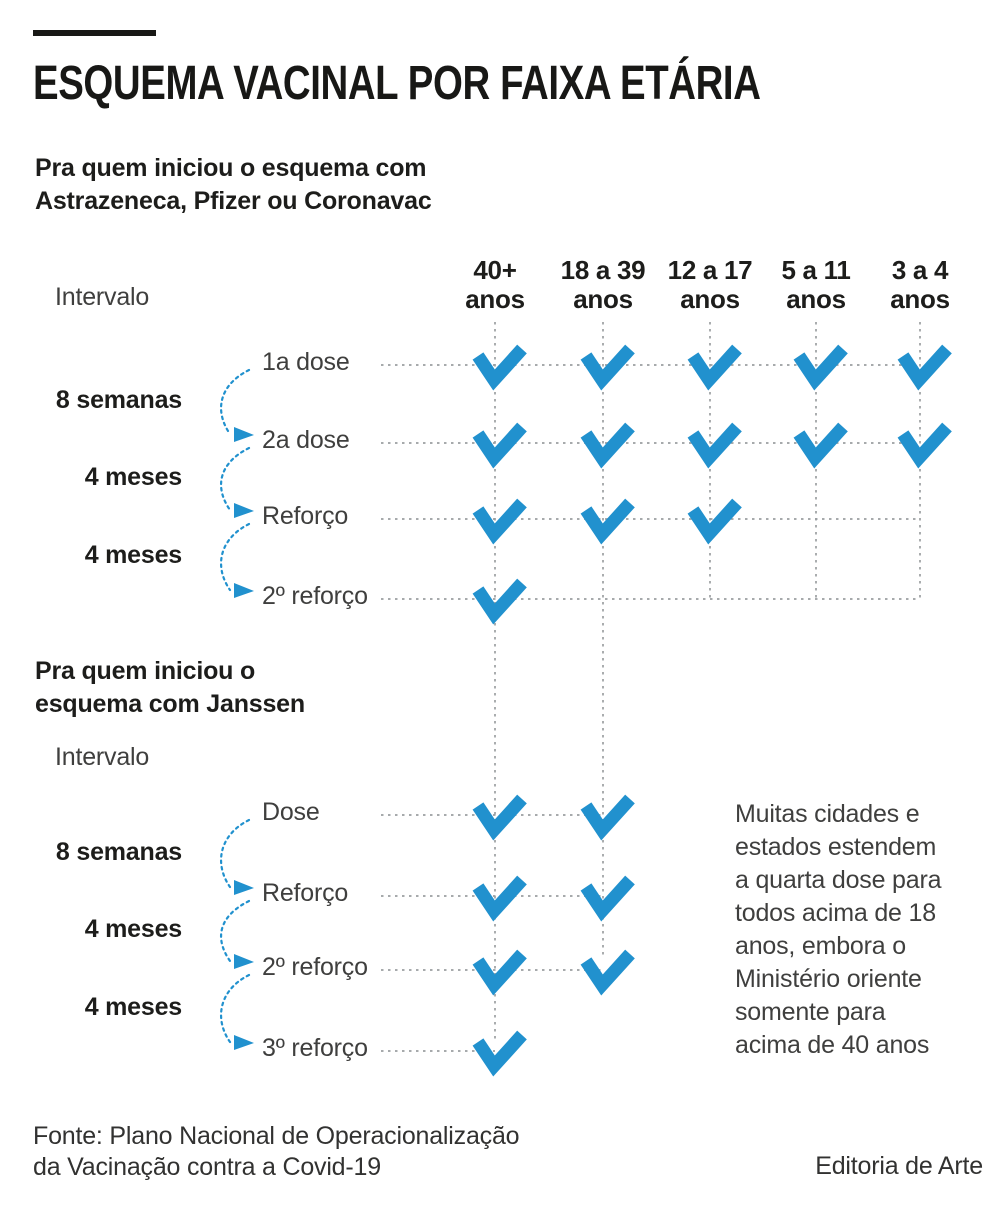 The width and height of the screenshot is (1000, 1209). Describe the element at coordinates (920, 284) in the screenshot. I see `column-header: 3 a 4 anos` at that location.